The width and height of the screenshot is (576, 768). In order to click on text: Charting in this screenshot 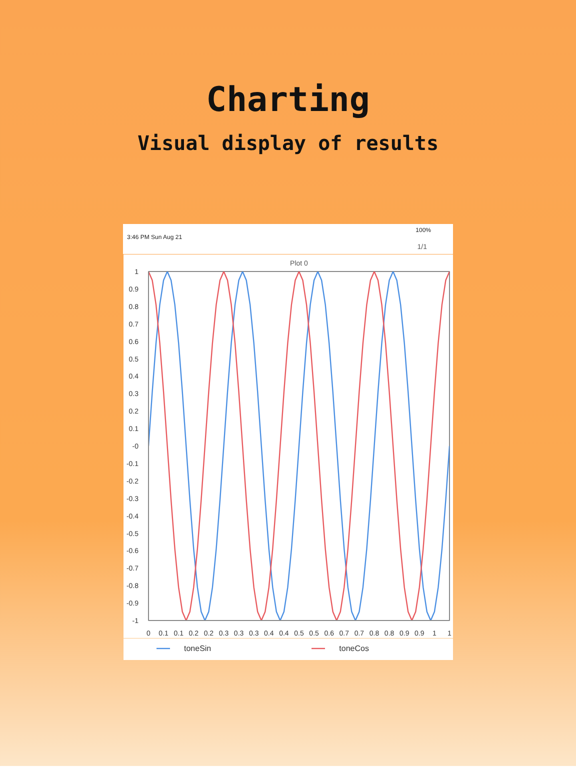, I will do `click(288, 100)`.